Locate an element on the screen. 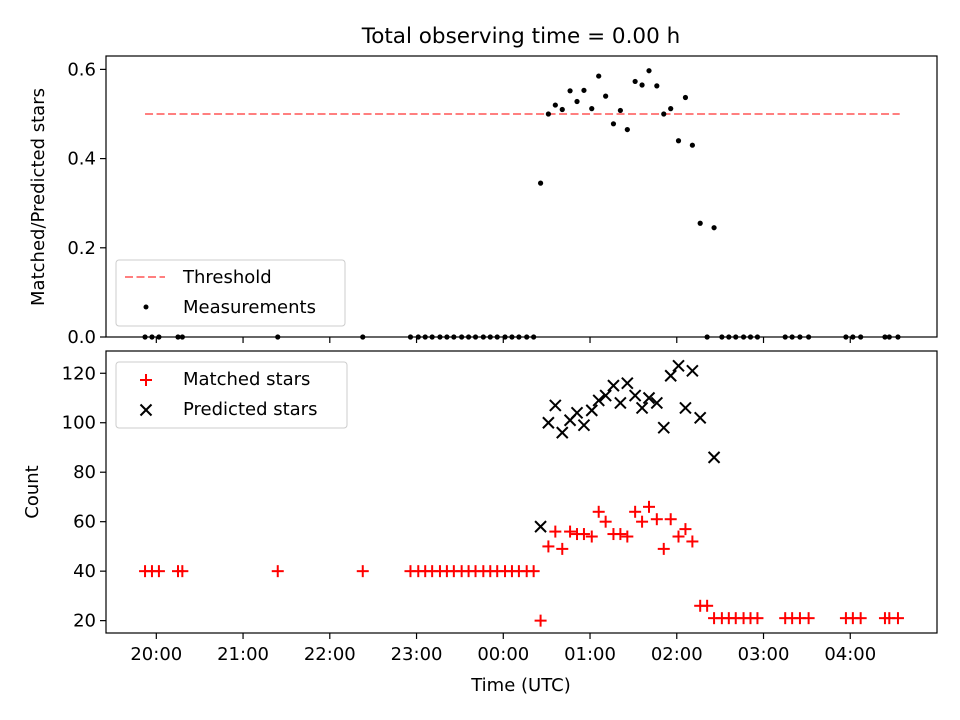 This screenshot has height=720, width=960. legend-matched-marker is located at coordinates (146, 380).